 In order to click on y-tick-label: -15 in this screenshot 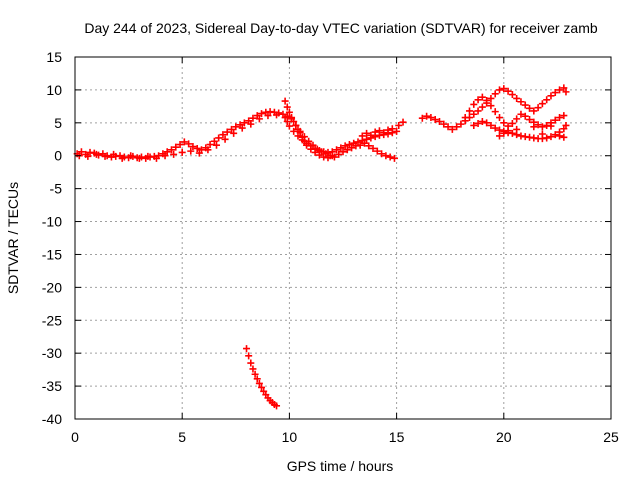, I will do `click(52, 254)`.